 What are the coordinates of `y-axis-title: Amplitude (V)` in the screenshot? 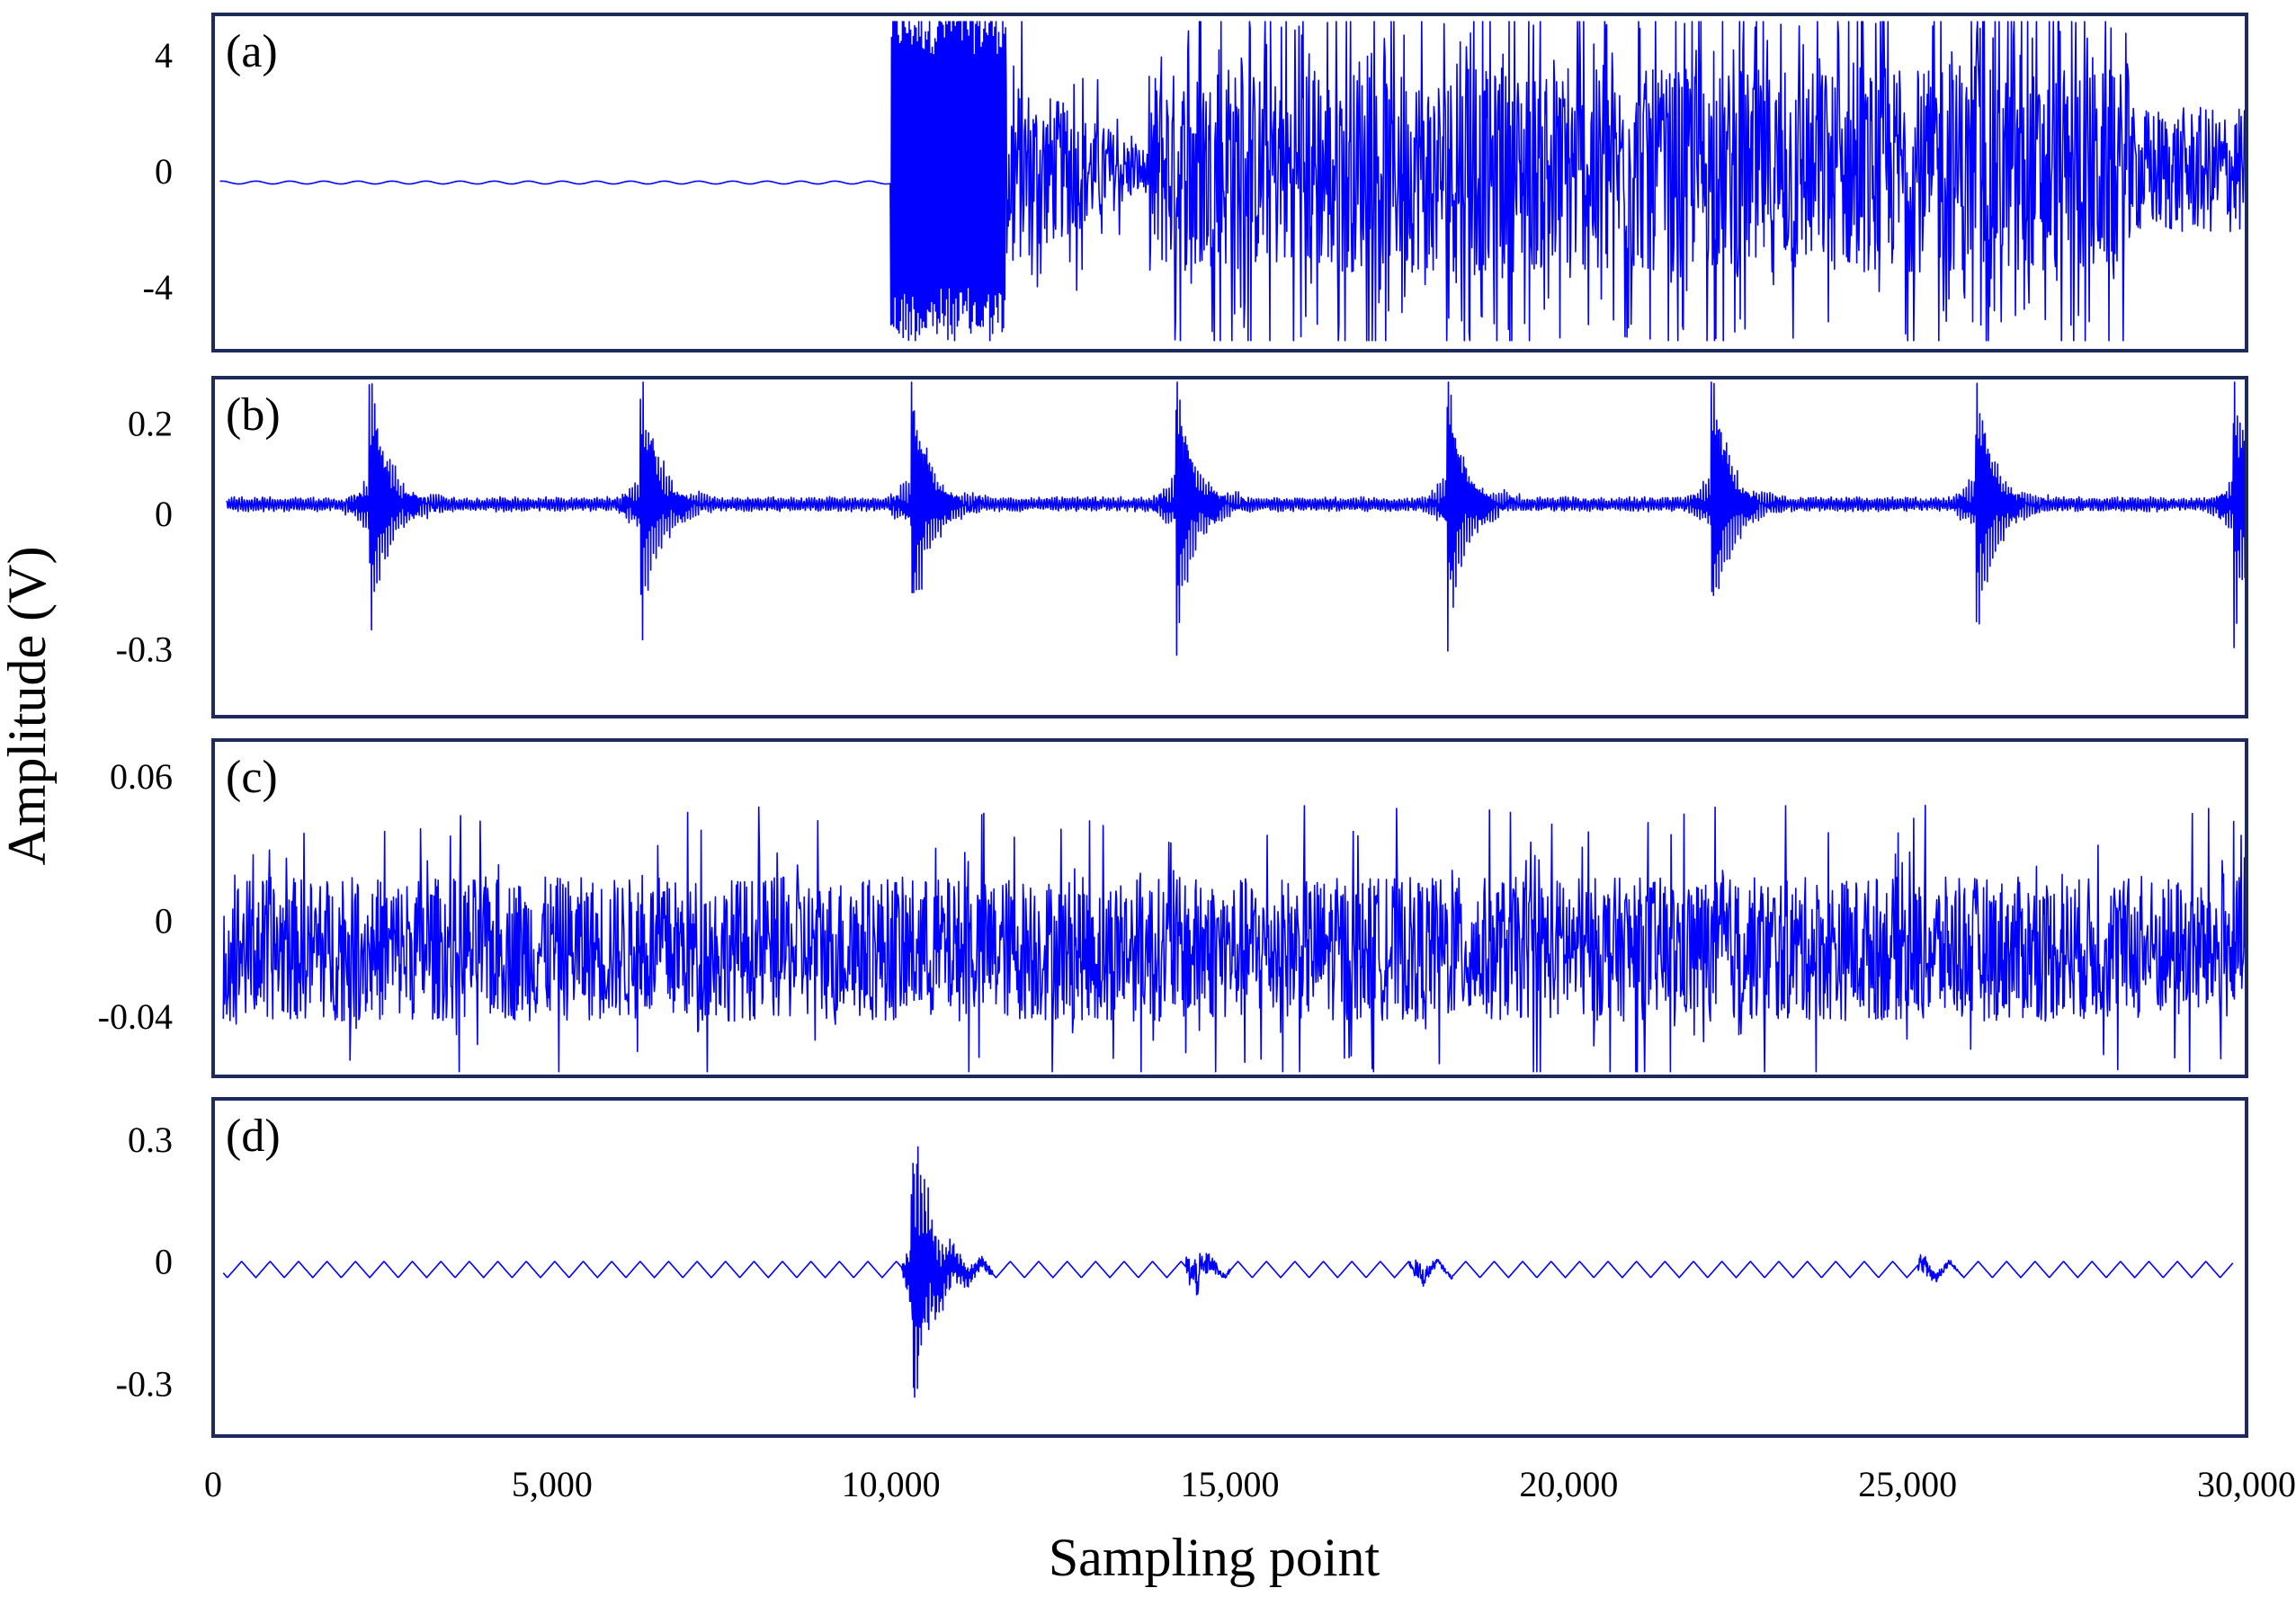 It's located at (29, 706).